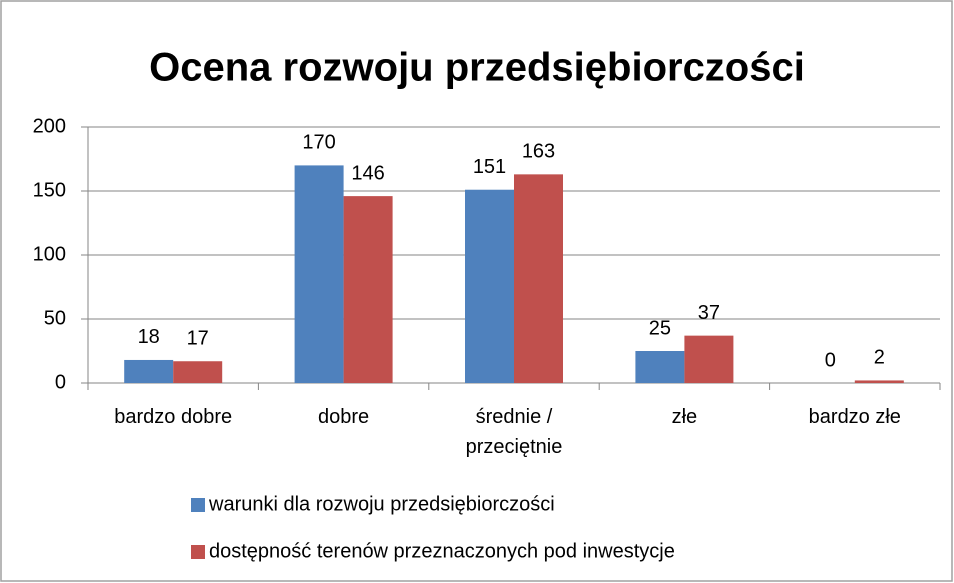 This screenshot has height=583, width=954. I want to click on data-label: 170, so click(318, 143).